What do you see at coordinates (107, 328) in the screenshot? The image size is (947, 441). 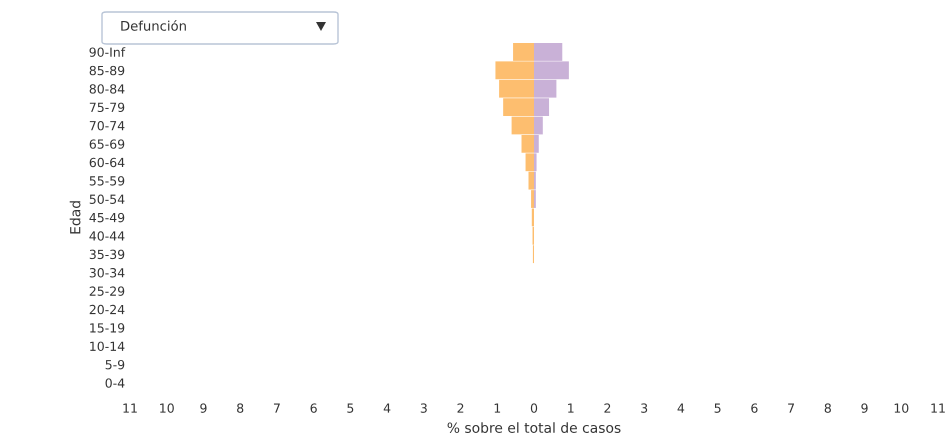 I see `y-tick-label: 15-19` at bounding box center [107, 328].